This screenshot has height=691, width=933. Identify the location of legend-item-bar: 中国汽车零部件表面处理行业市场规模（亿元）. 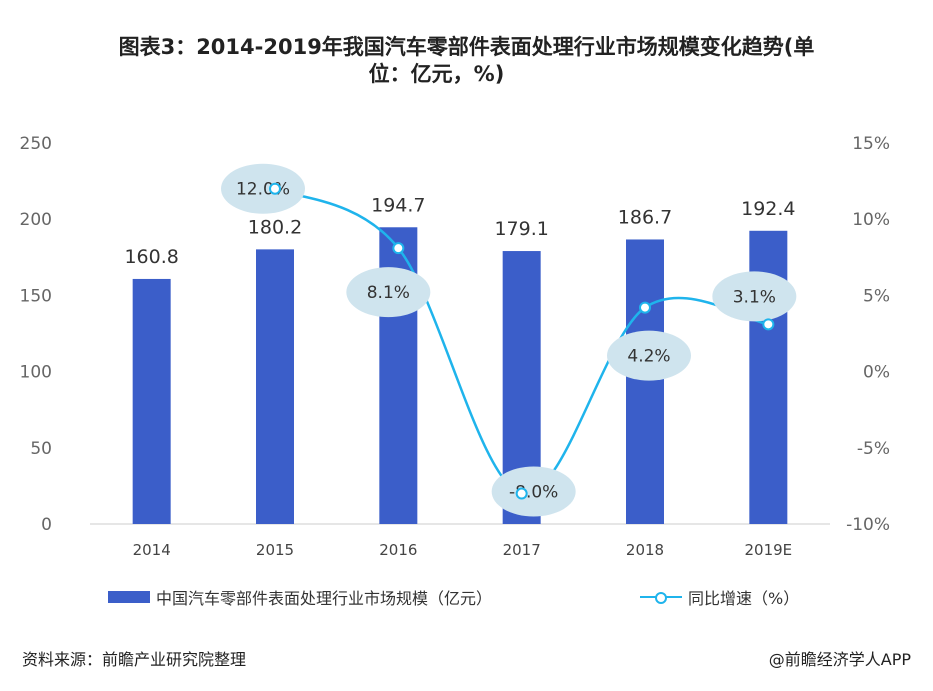
(300, 597).